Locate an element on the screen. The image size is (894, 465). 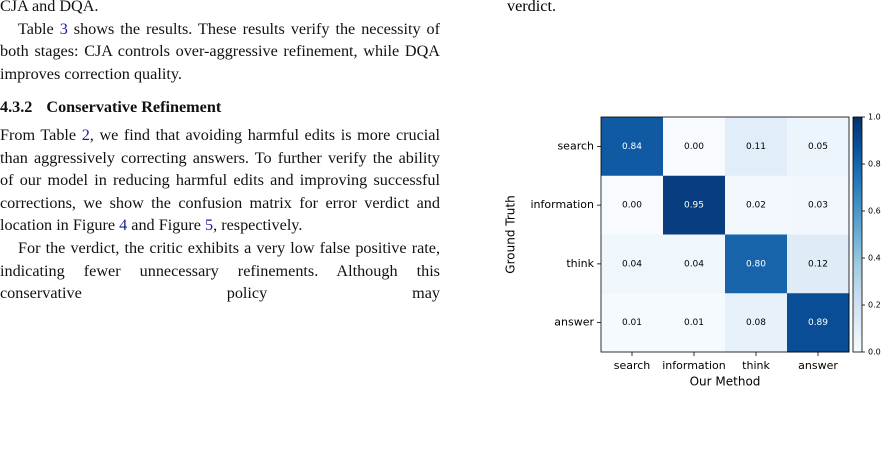
right-column: verdict. is located at coordinates (531, 9).